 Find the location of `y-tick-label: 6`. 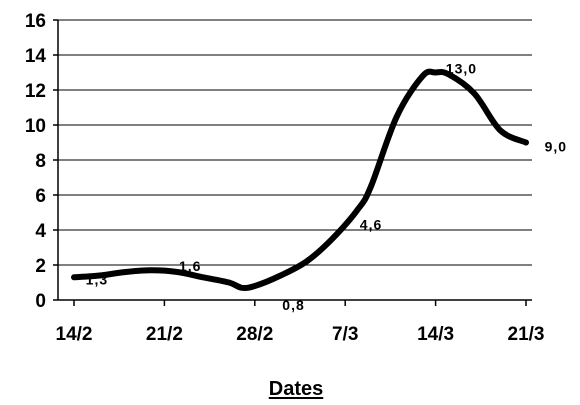

y-tick-label: 6 is located at coordinates (40, 196).